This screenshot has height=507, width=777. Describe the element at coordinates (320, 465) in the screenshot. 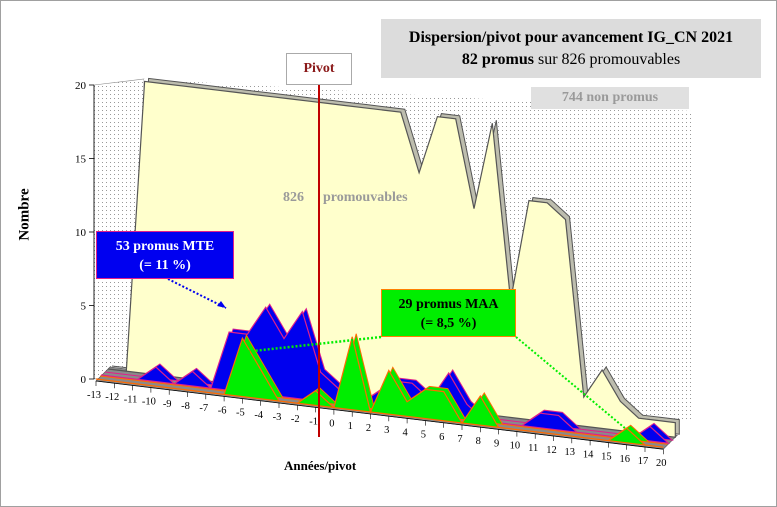

I see `x-axis-label: Années/pivot` at that location.